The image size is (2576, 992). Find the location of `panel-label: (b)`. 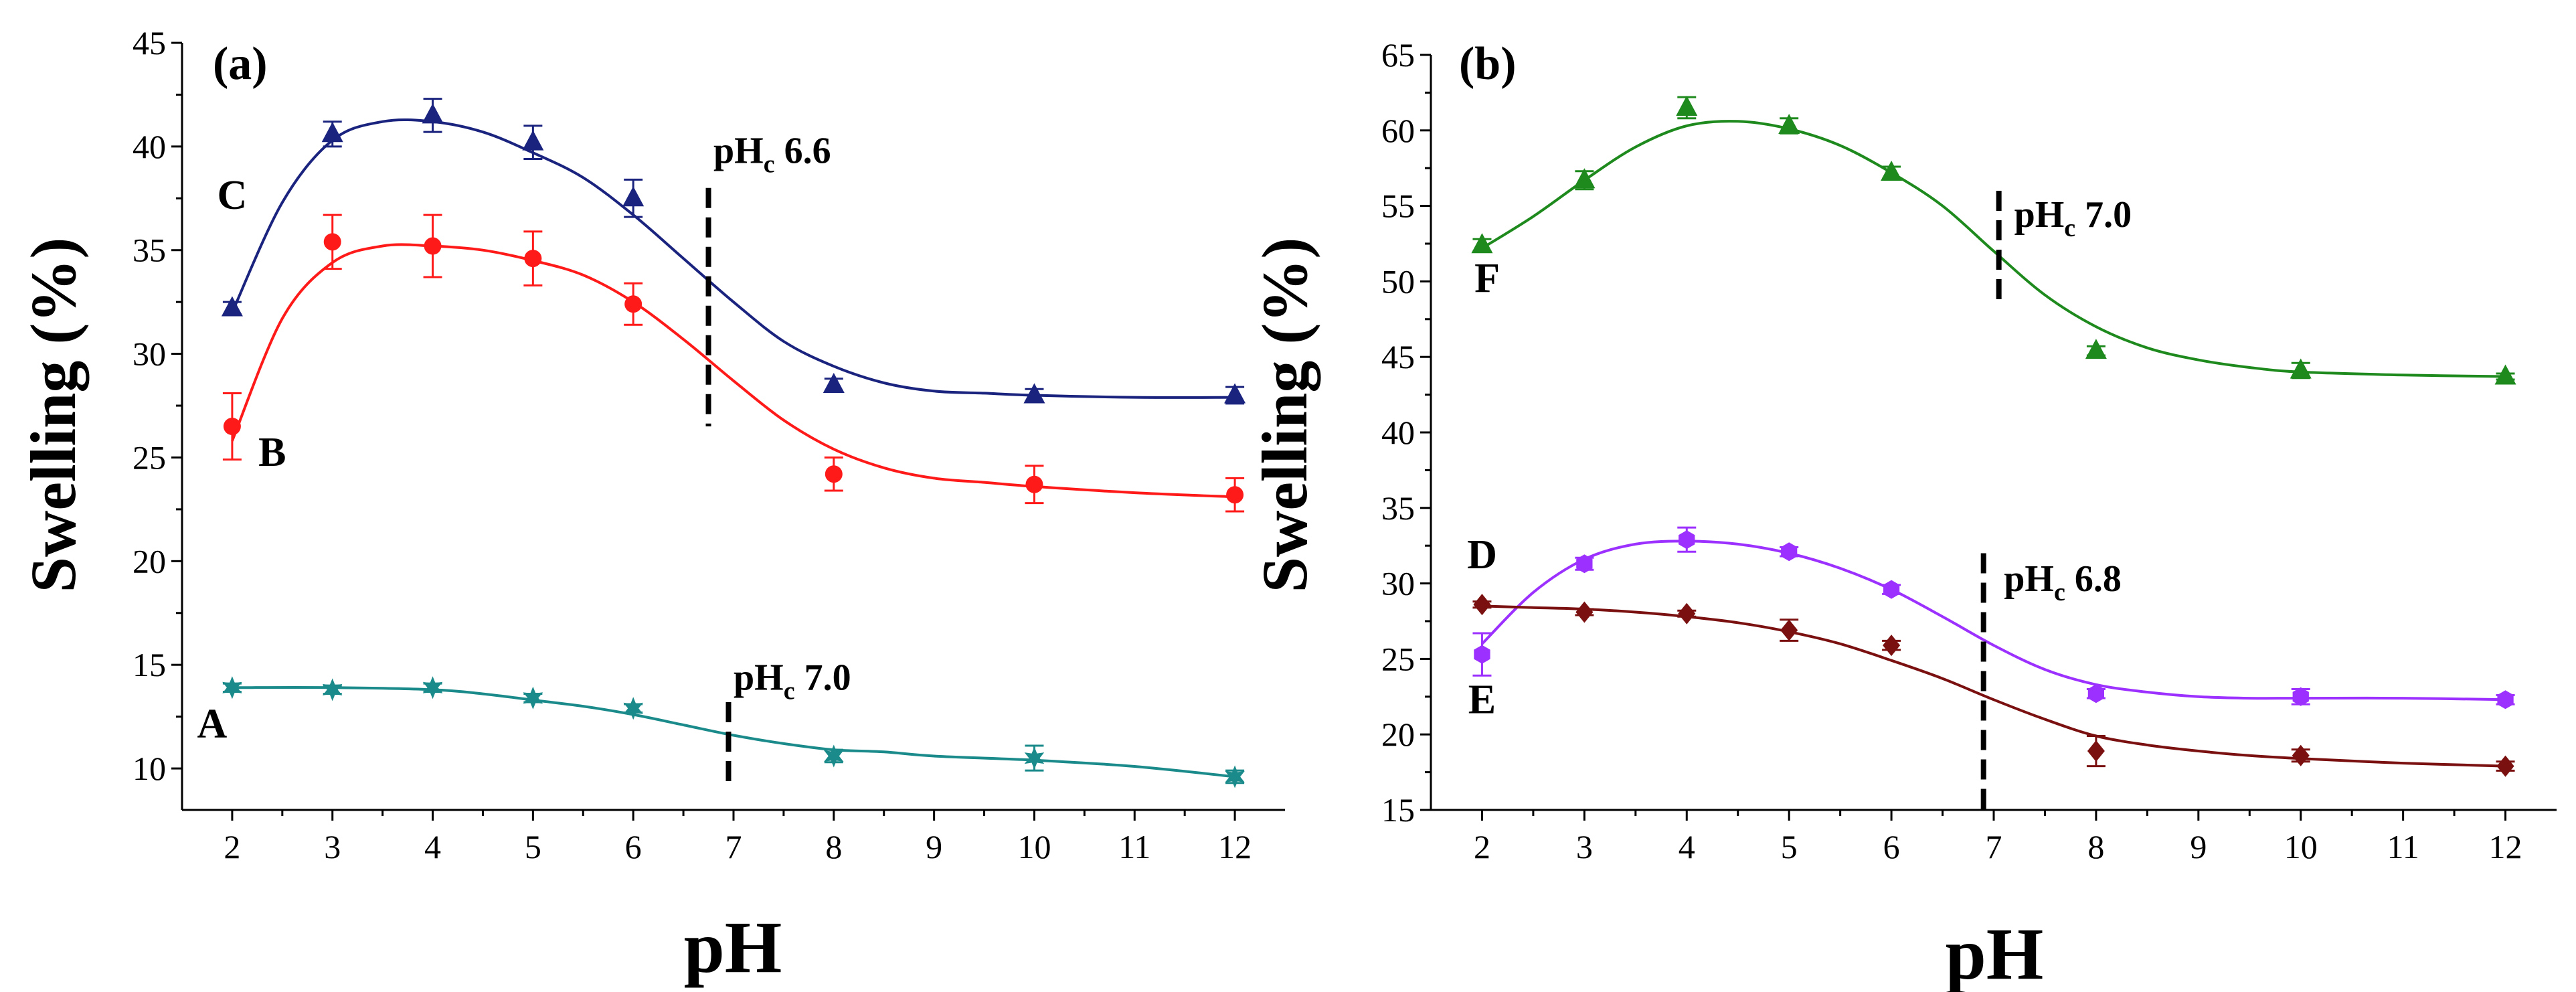

panel-label: (b) is located at coordinates (1488, 64).